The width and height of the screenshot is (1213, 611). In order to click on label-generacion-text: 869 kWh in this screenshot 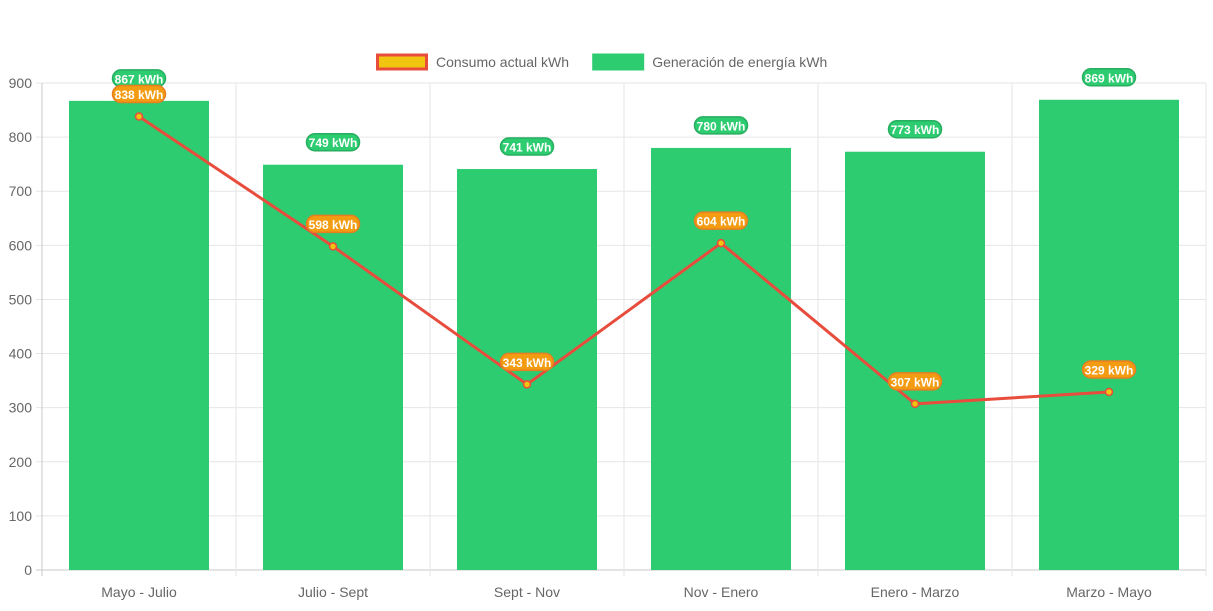, I will do `click(1109, 78)`.